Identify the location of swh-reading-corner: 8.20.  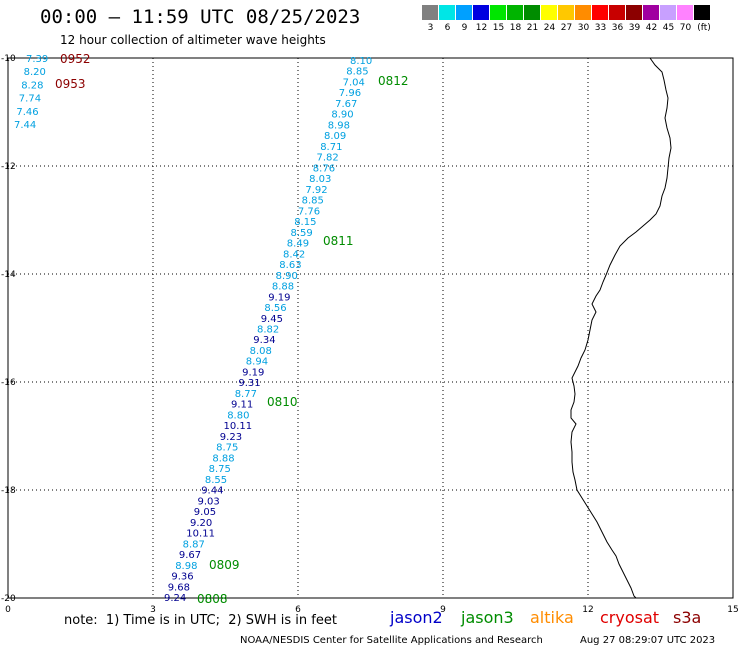
(35, 72).